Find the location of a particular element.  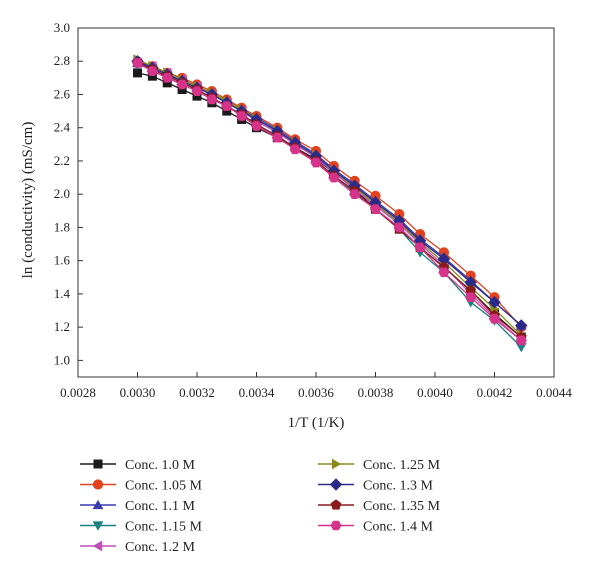

y-tick-label: 2.8 is located at coordinates (62, 60).